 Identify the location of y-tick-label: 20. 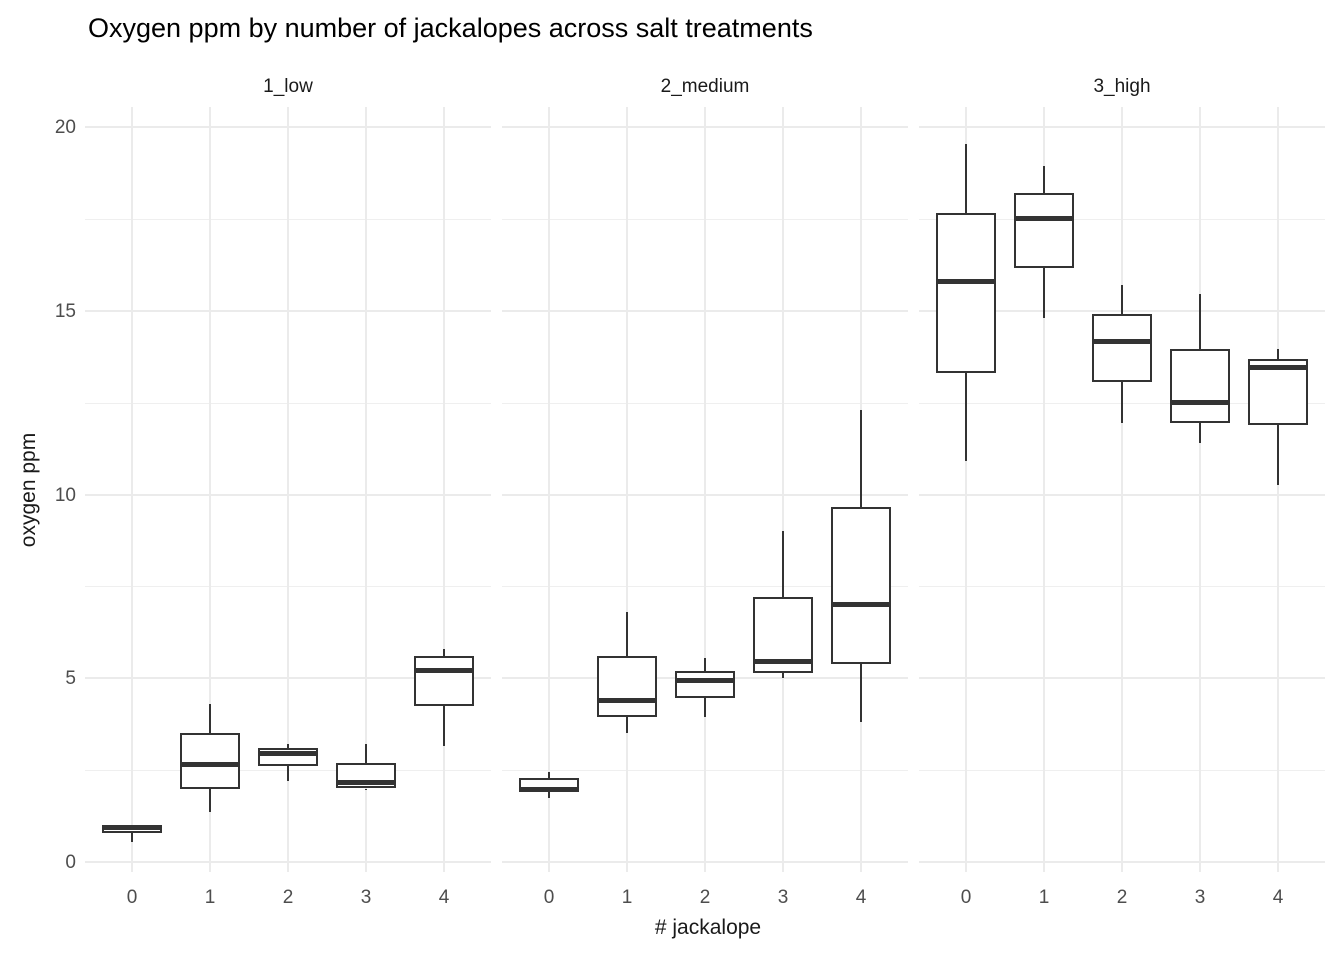
(65, 127).